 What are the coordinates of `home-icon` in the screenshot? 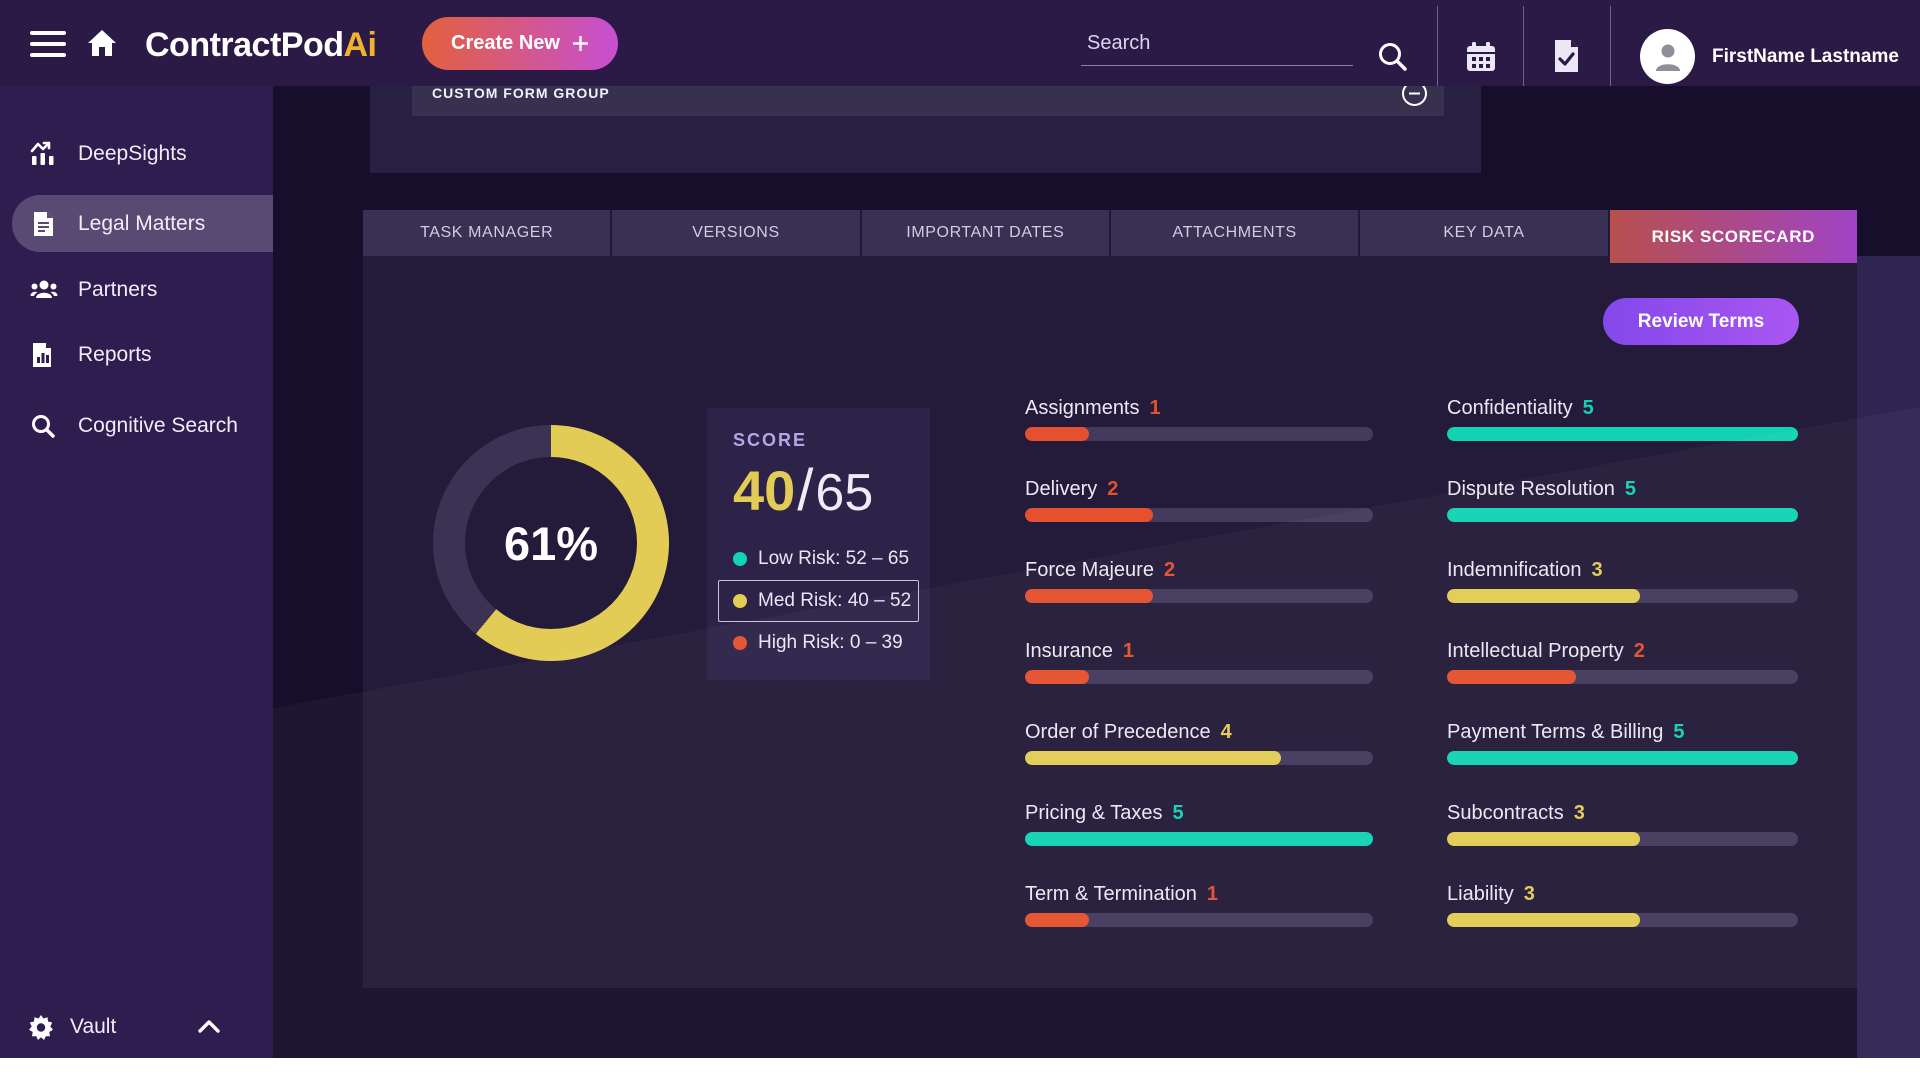 It's located at (102, 43).